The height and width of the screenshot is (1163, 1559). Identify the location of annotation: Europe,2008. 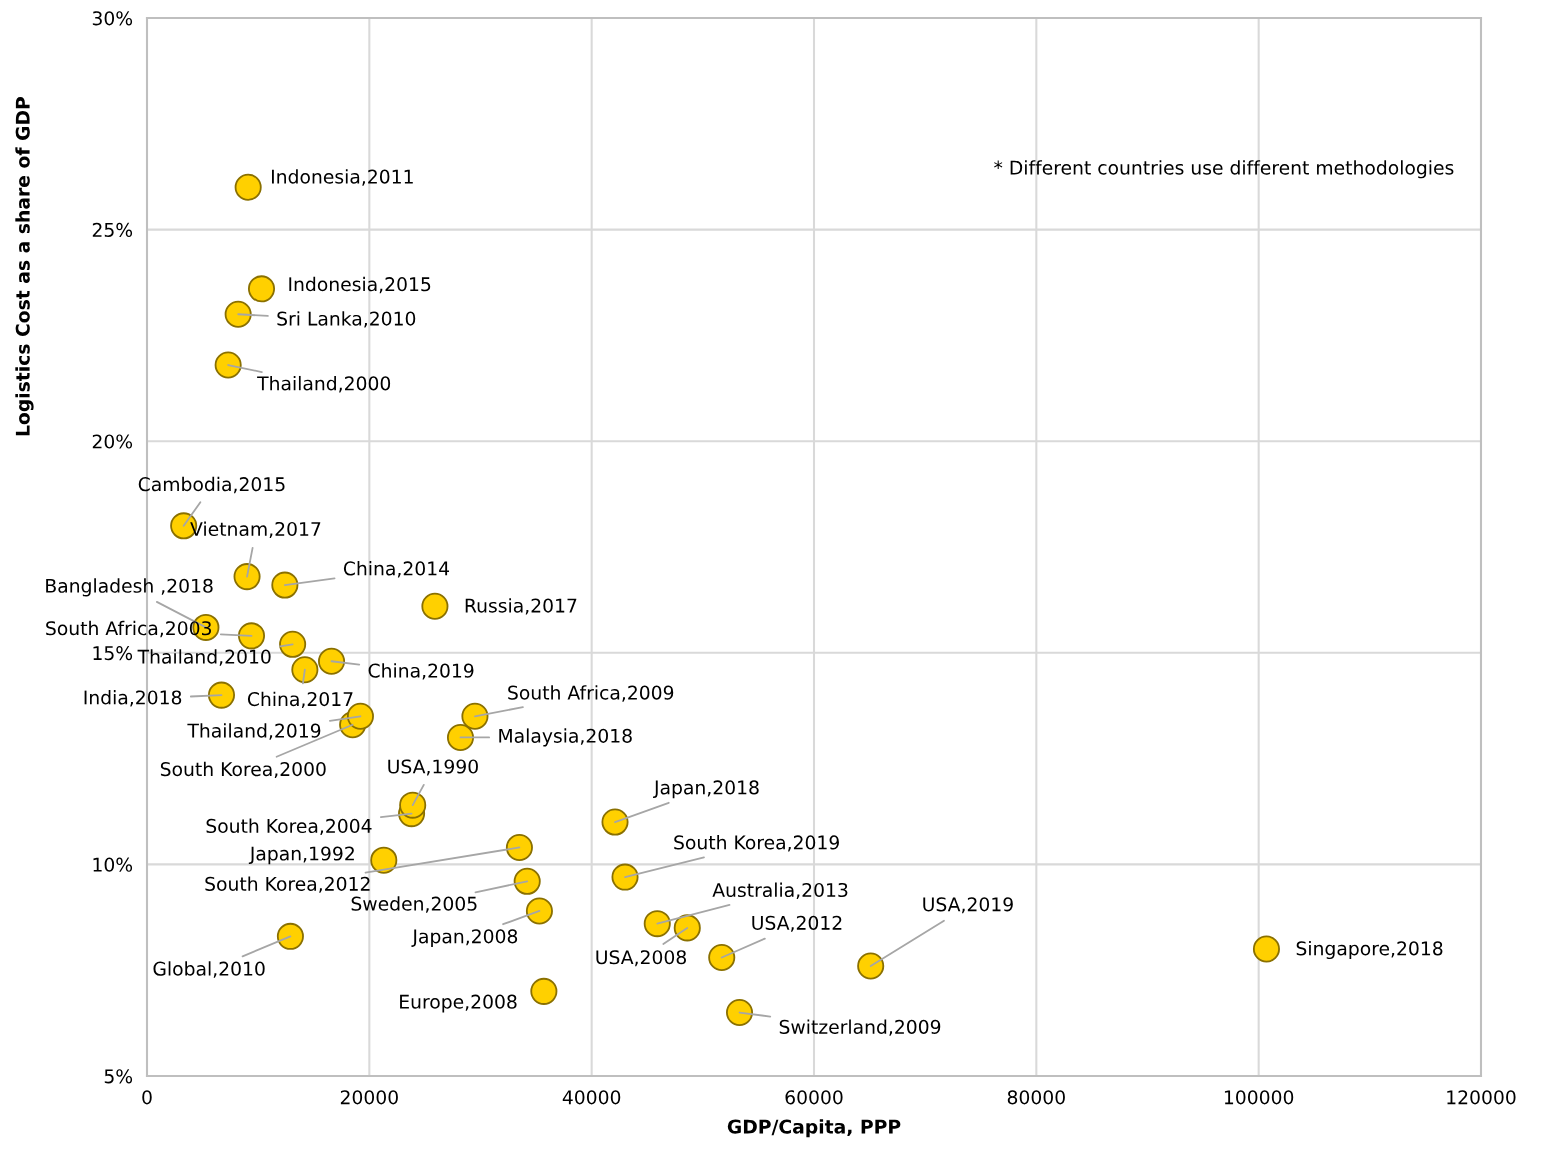
(458, 1003).